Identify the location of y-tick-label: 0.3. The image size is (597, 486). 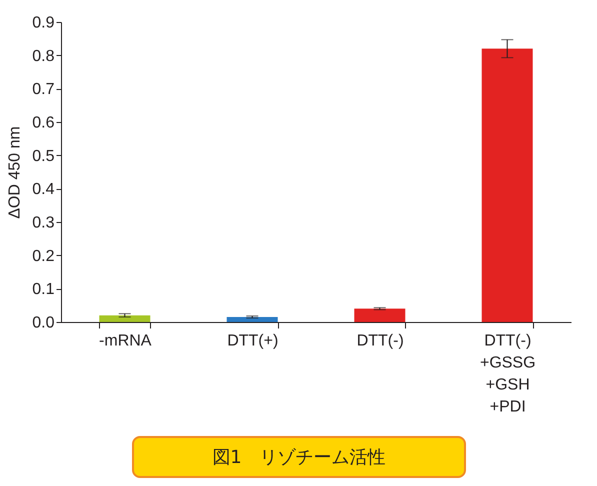
(43, 223).